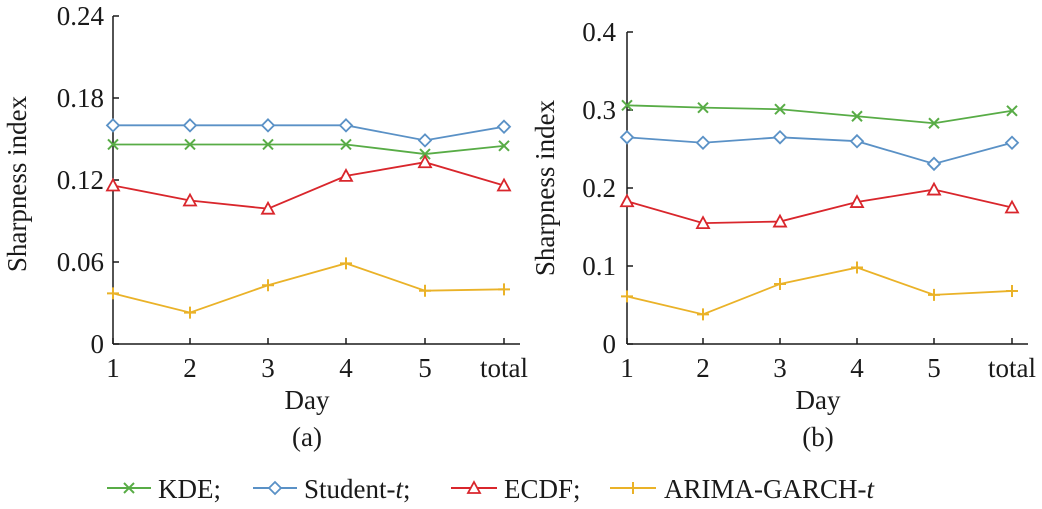  I want to click on x-tick-label-b: 3, so click(780, 368).